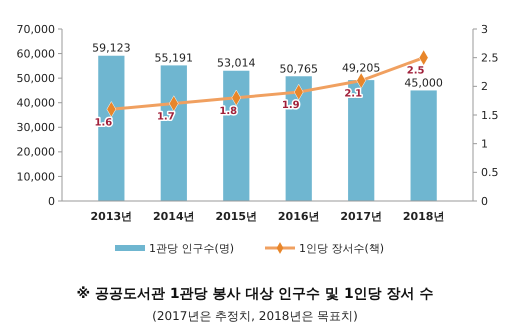 Image resolution: width=510 pixels, height=329 pixels. I want to click on x-tick-label: 2013년, so click(111, 216).